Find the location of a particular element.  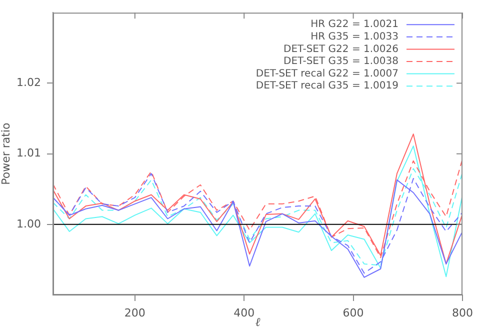

x-tick-label: 600 is located at coordinates (353, 313).